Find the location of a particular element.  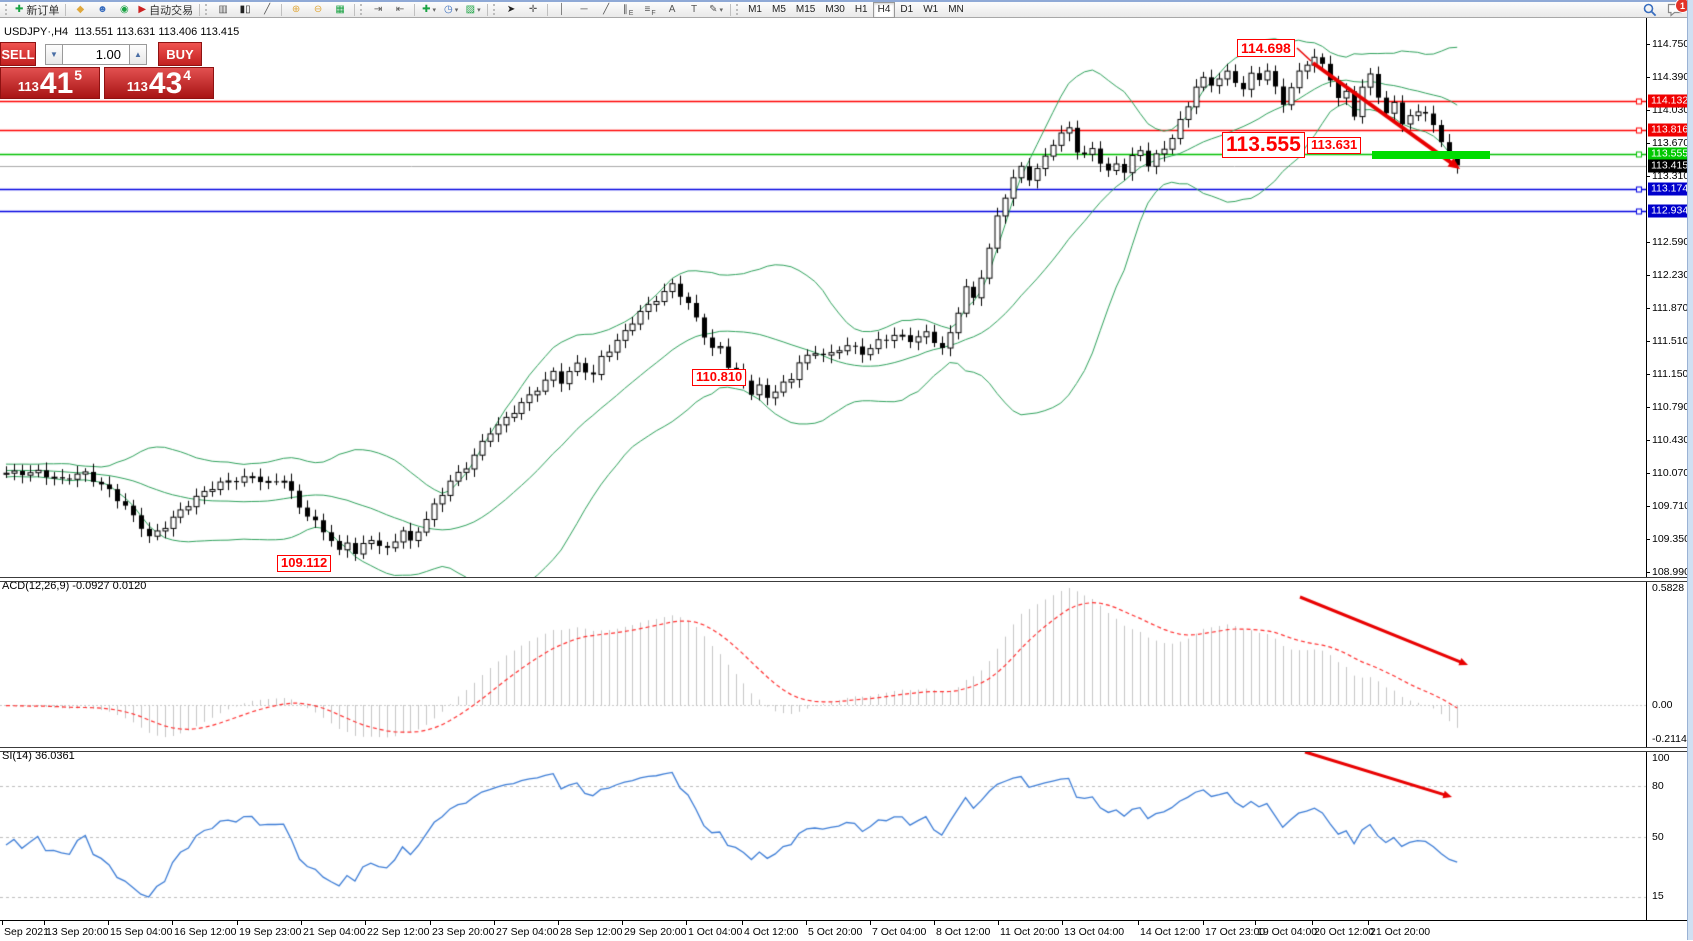

timeframe-h4: H4 is located at coordinates (884, 9).